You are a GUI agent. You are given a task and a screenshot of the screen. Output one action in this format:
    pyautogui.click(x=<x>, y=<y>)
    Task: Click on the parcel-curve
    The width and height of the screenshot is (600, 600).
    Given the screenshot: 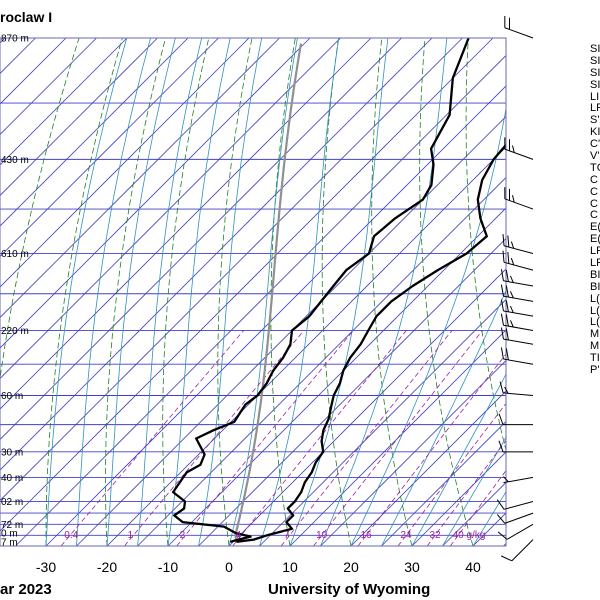 What is the action you would take?
    pyautogui.click(x=268, y=292)
    